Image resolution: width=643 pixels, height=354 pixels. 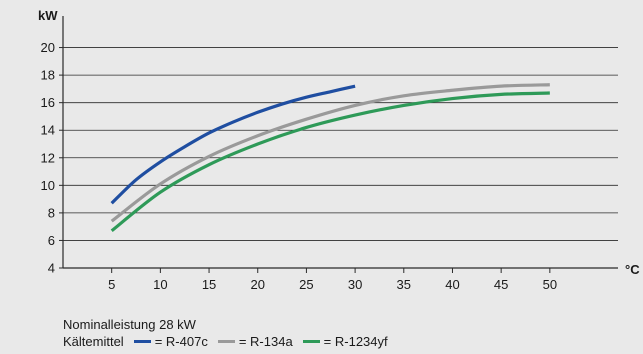 I want to click on y-axis-unit-label: kW, so click(x=48, y=15).